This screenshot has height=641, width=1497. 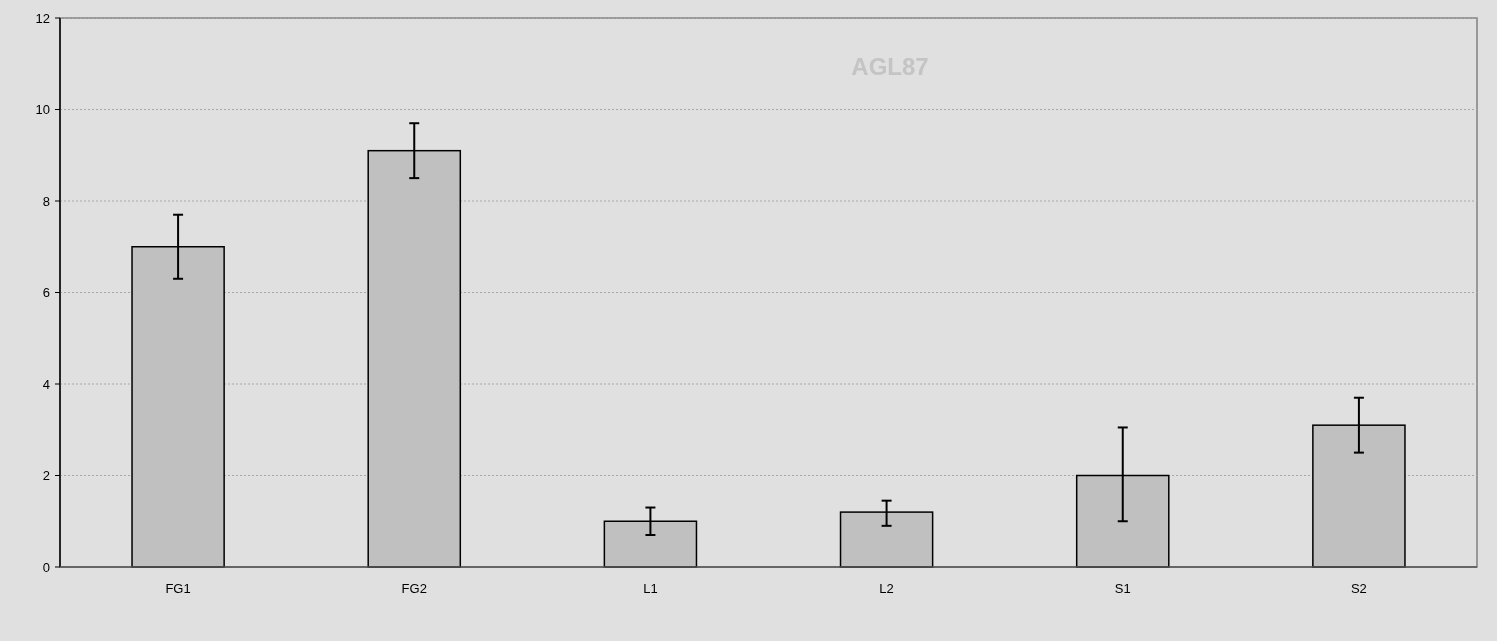 I want to click on x-tick-label: S2, so click(x=1358, y=588).